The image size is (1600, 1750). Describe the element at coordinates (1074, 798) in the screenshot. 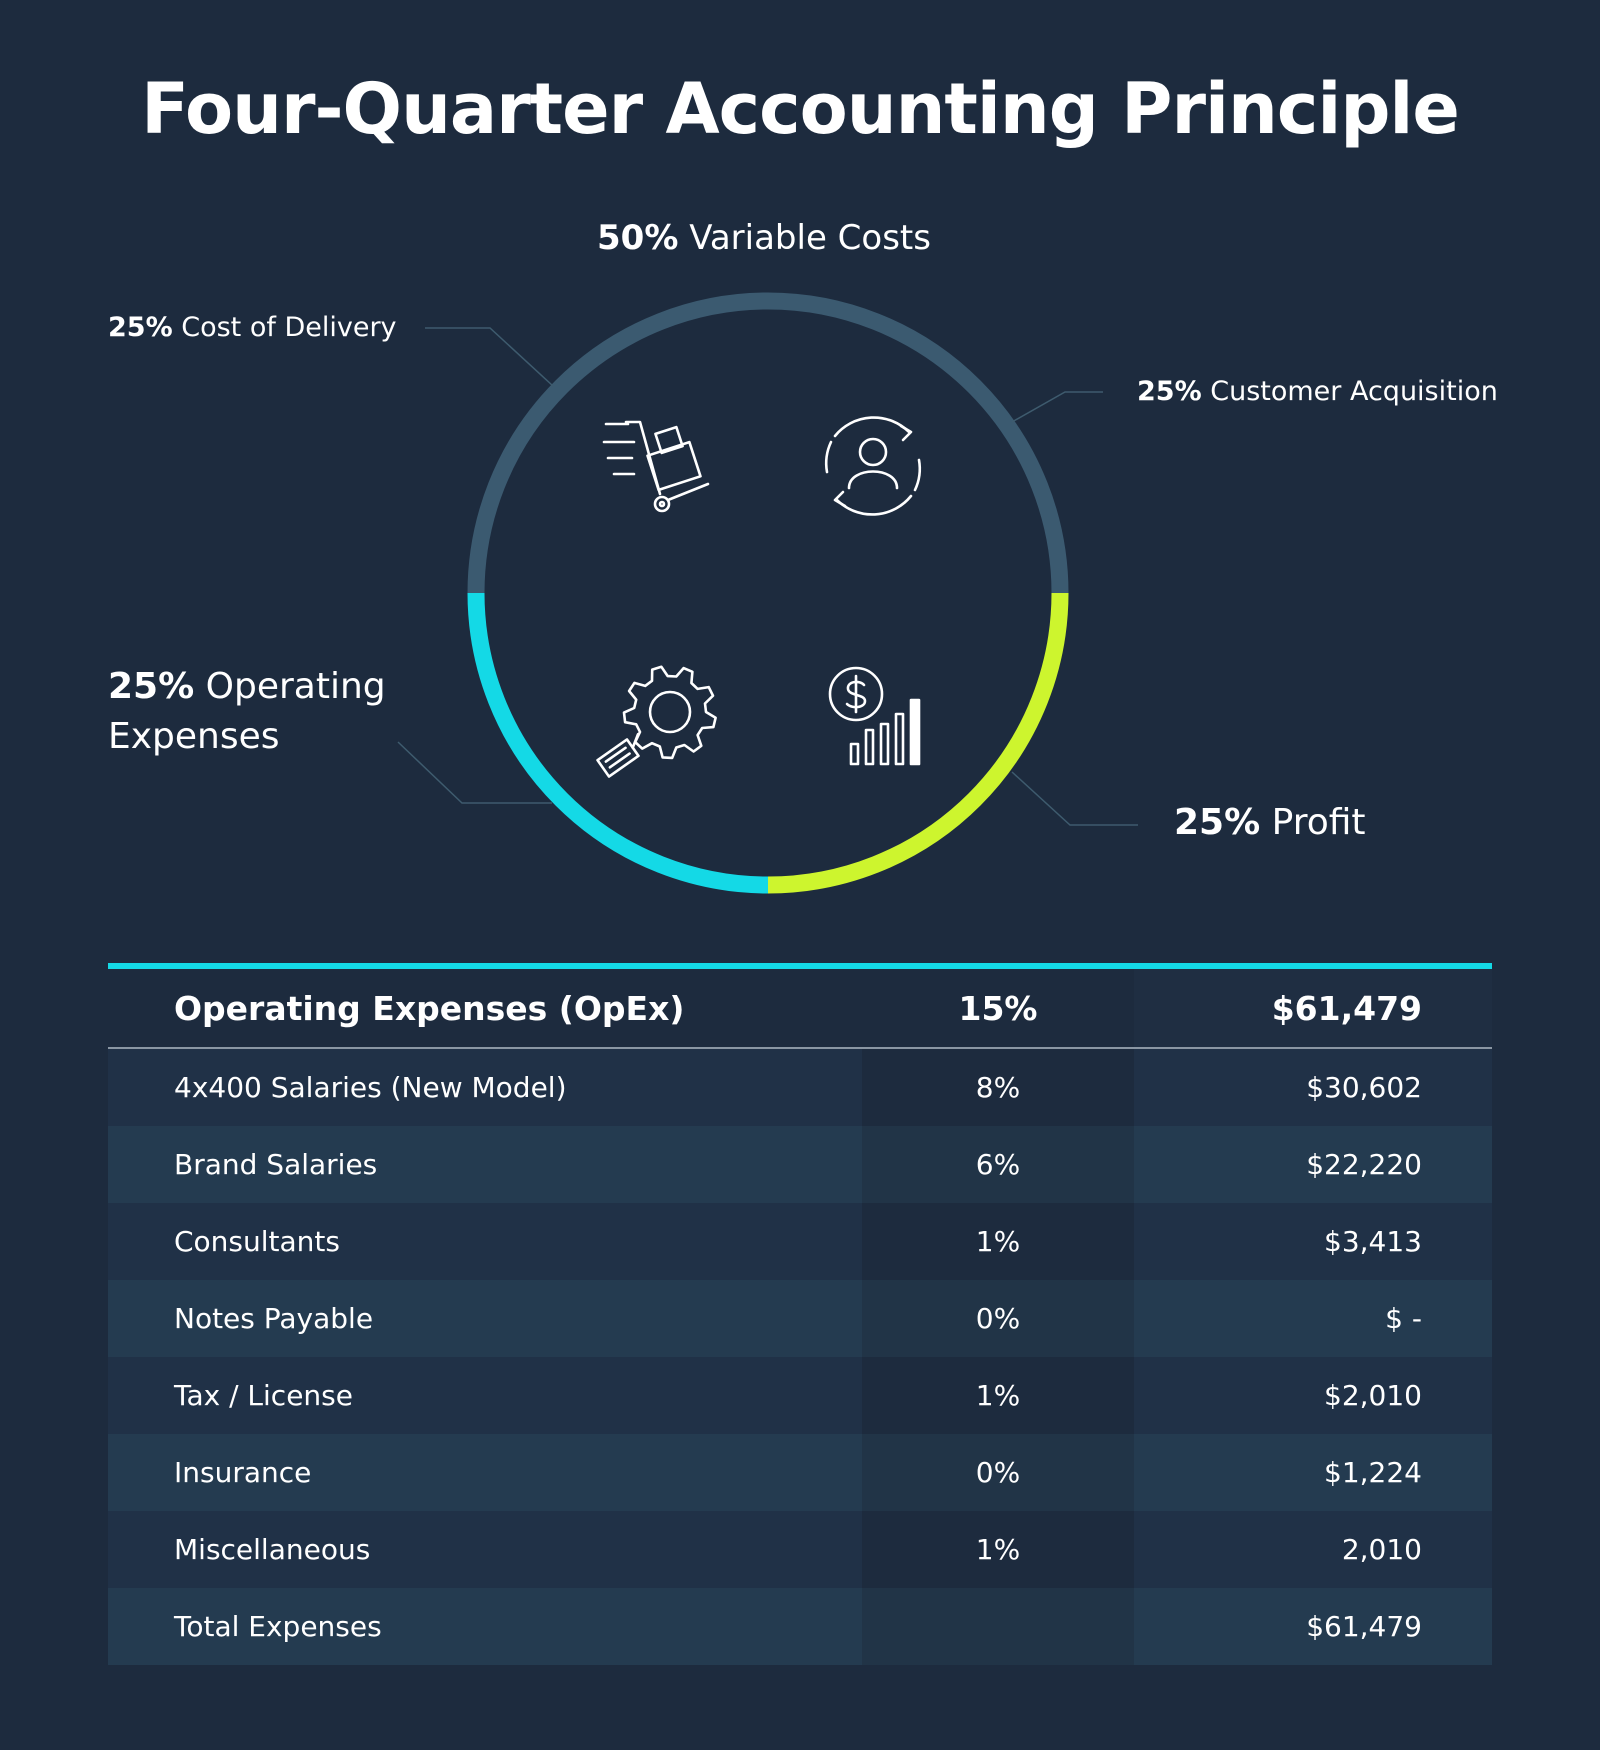

I see `leader-profit` at that location.